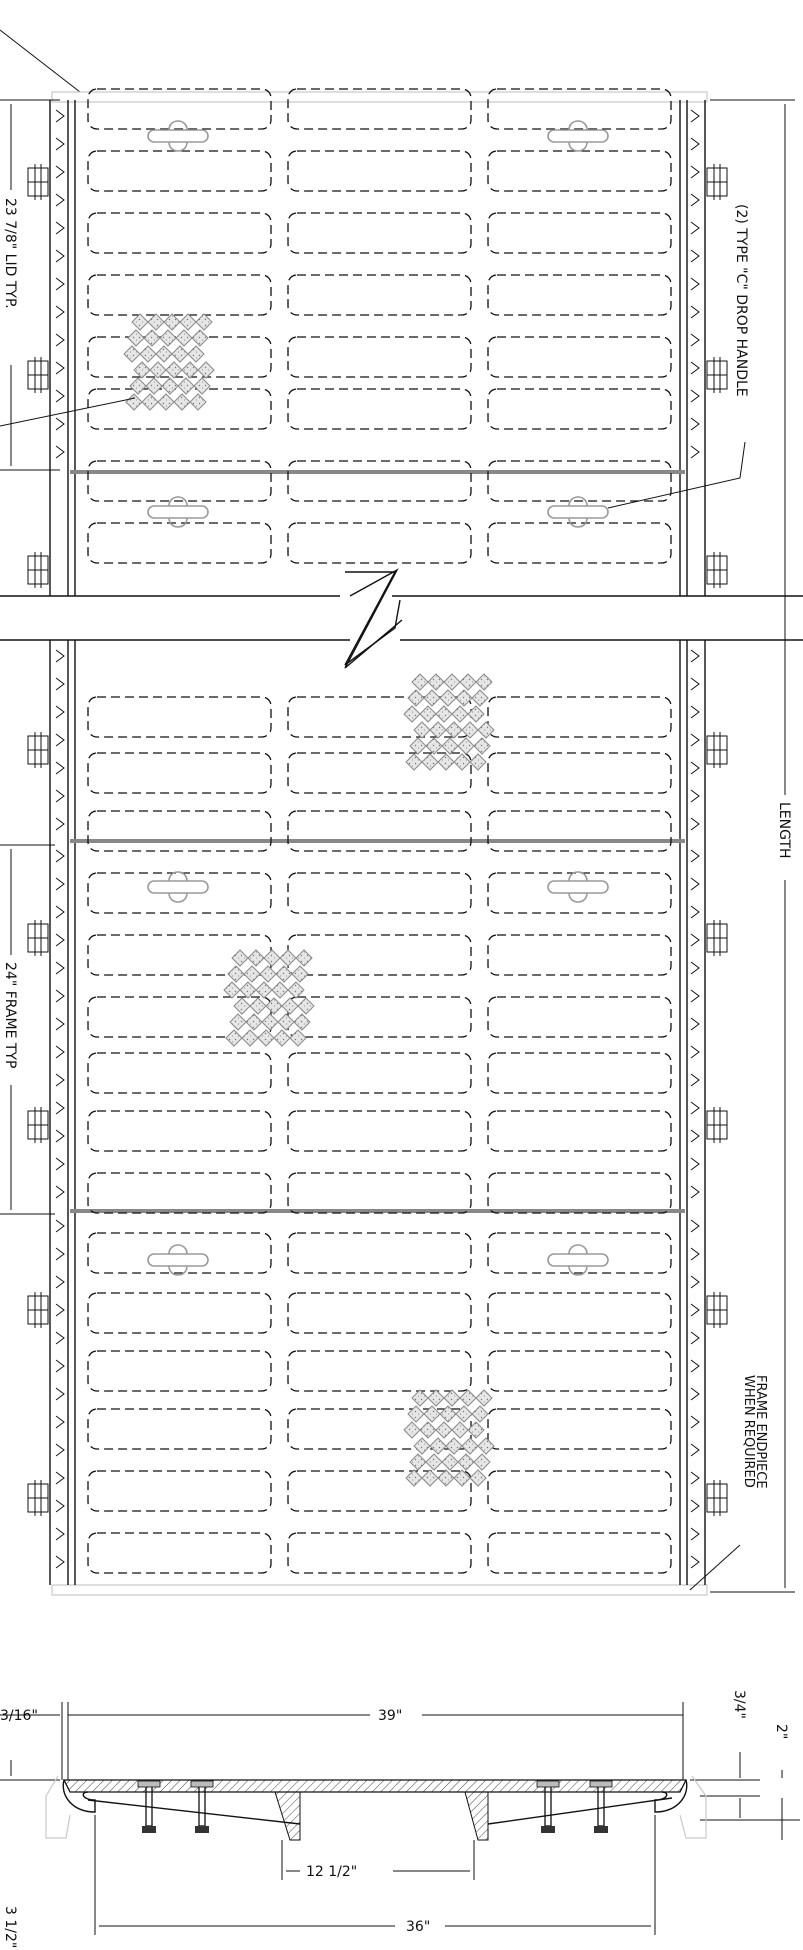  I want to click on frame-endpiece-bottom, so click(379, 1590).